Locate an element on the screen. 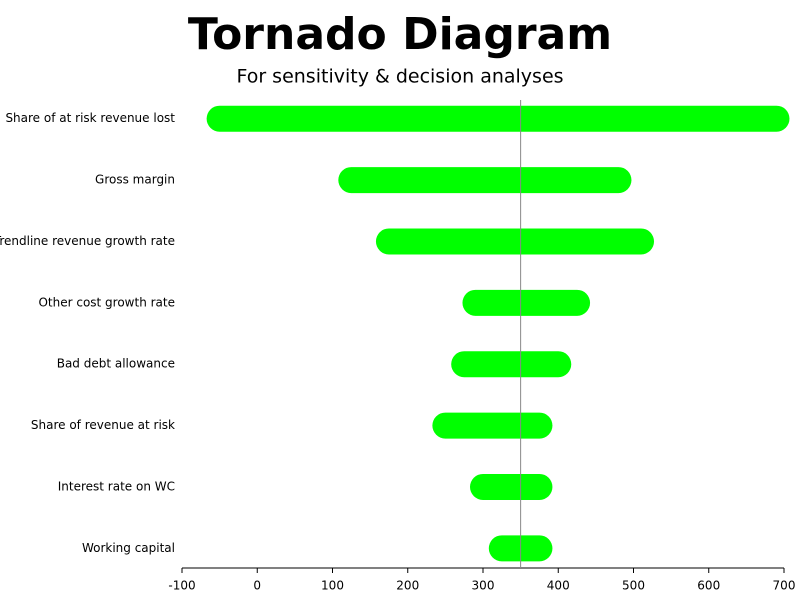 The height and width of the screenshot is (600, 800). x-tick-label: 600 is located at coordinates (708, 586).